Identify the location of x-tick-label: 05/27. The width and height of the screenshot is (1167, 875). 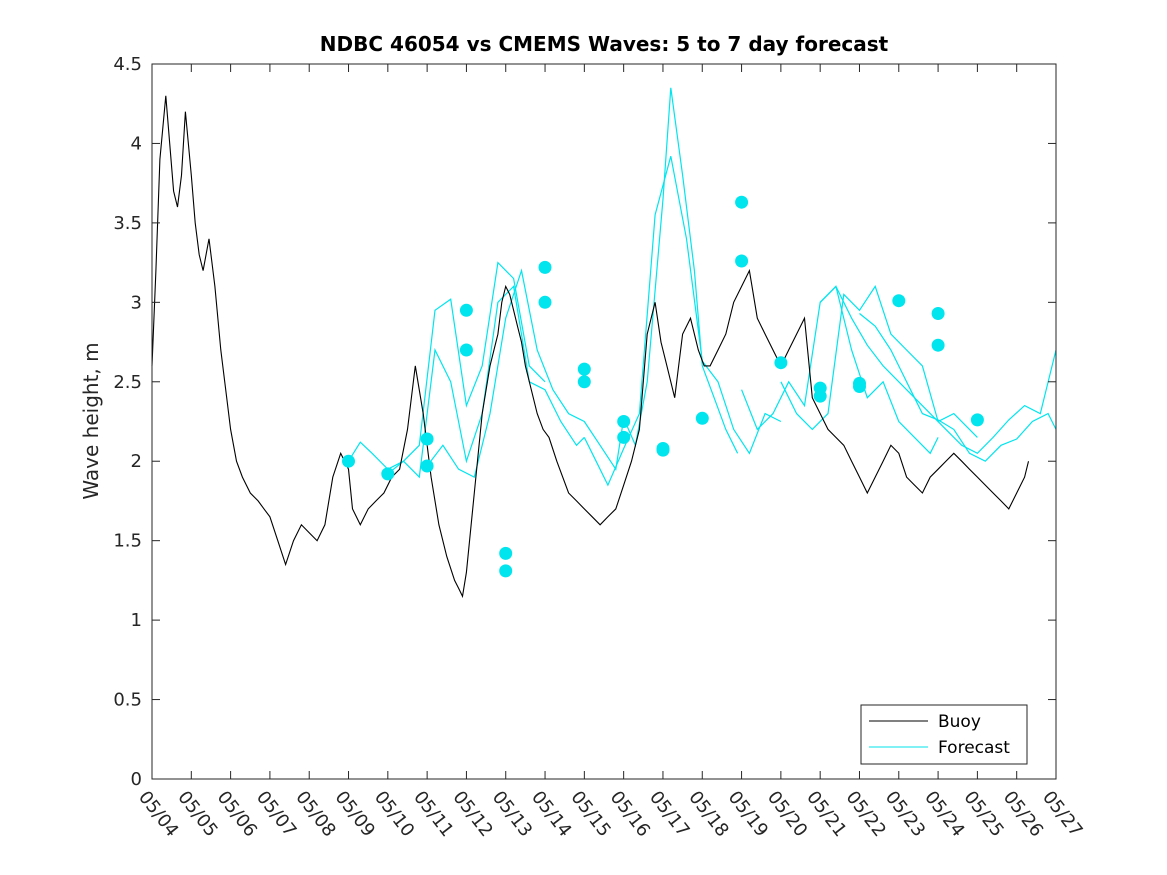
(1062, 814).